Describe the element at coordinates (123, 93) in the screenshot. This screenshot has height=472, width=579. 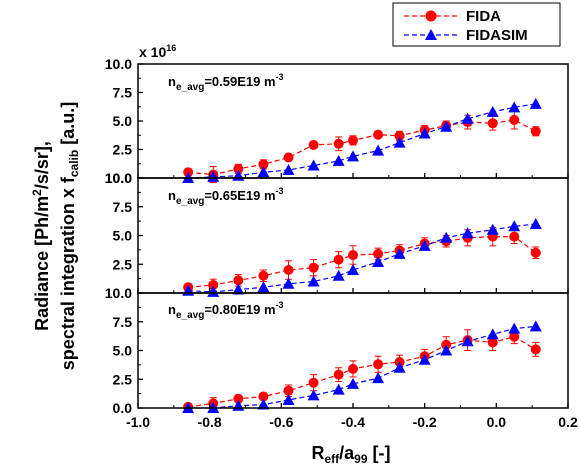
I see `panel-1-ytick-label: 7.5` at that location.